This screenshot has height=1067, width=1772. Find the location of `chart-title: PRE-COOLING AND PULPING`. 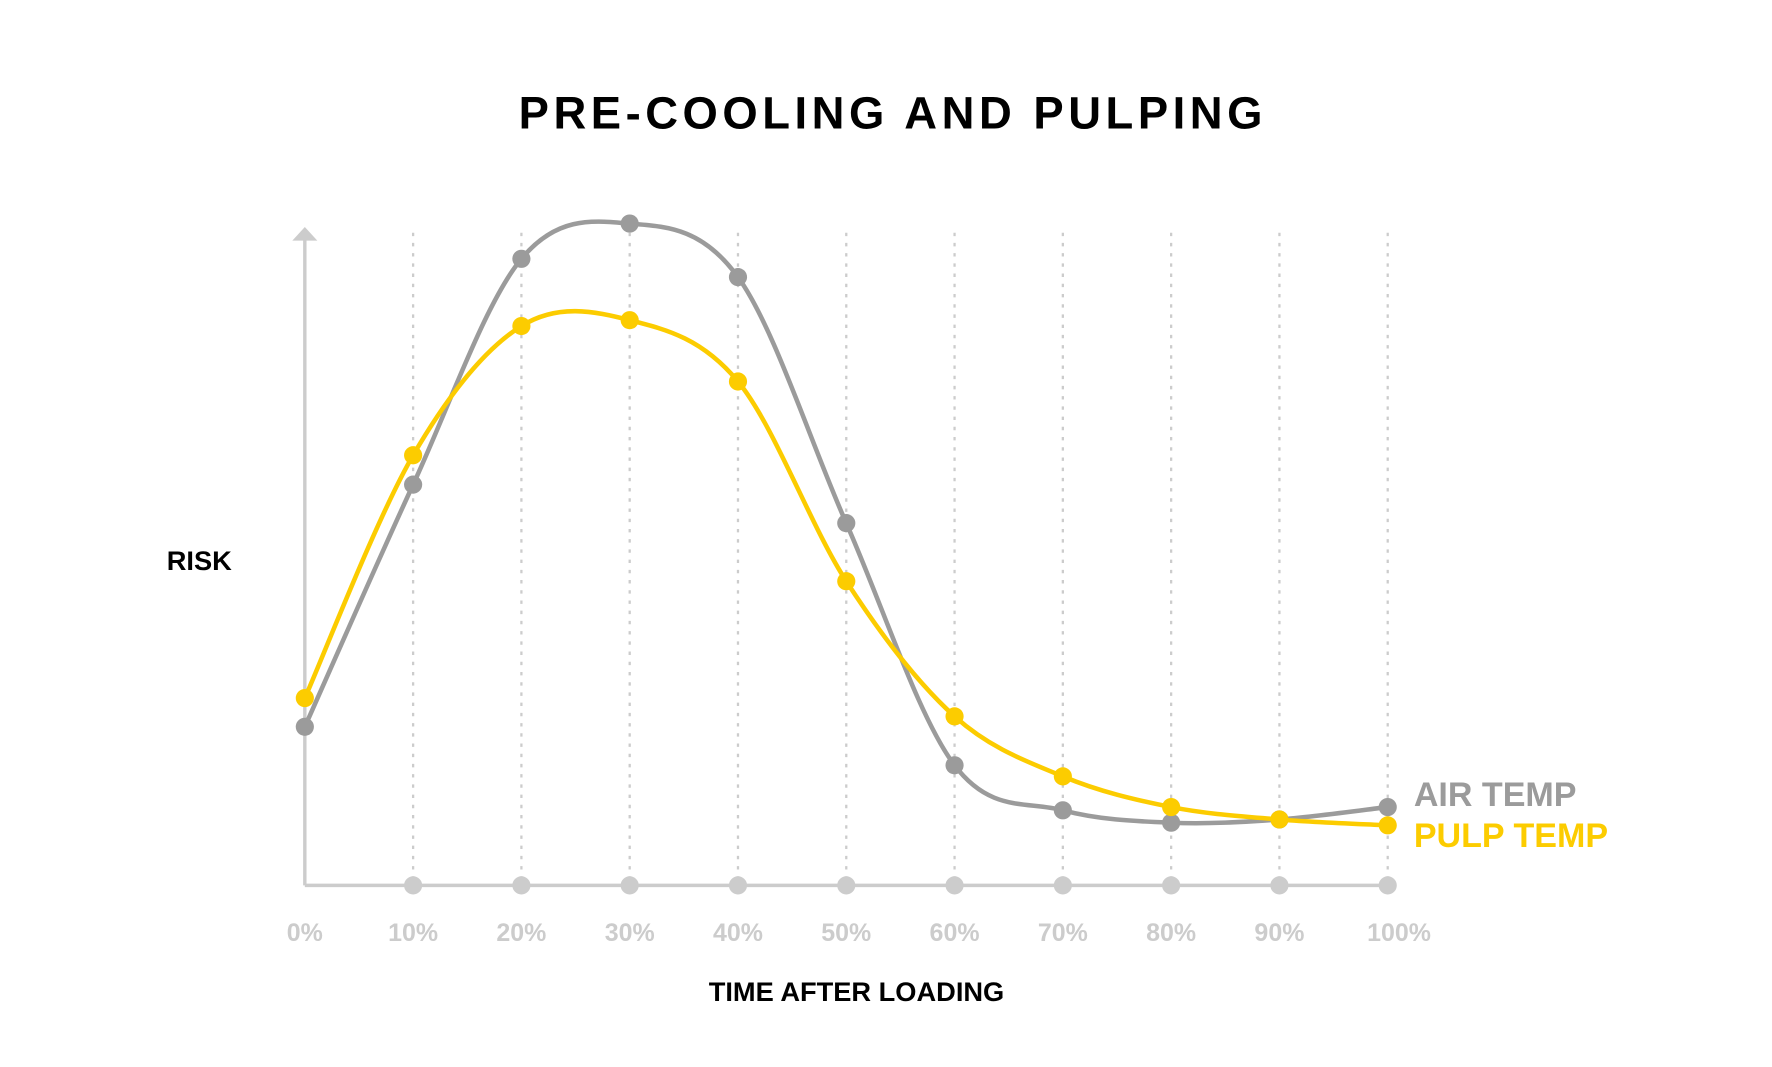

chart-title: PRE-COOLING AND PULPING is located at coordinates (893, 112).